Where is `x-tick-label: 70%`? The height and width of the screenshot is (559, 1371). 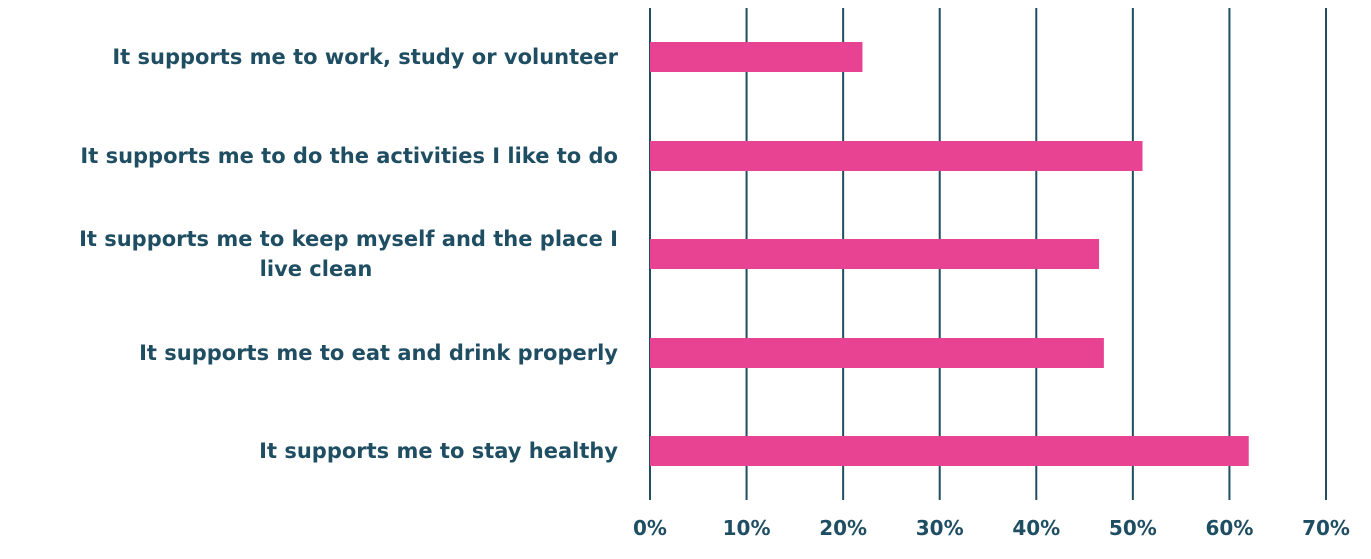
x-tick-label: 70% is located at coordinates (1326, 528).